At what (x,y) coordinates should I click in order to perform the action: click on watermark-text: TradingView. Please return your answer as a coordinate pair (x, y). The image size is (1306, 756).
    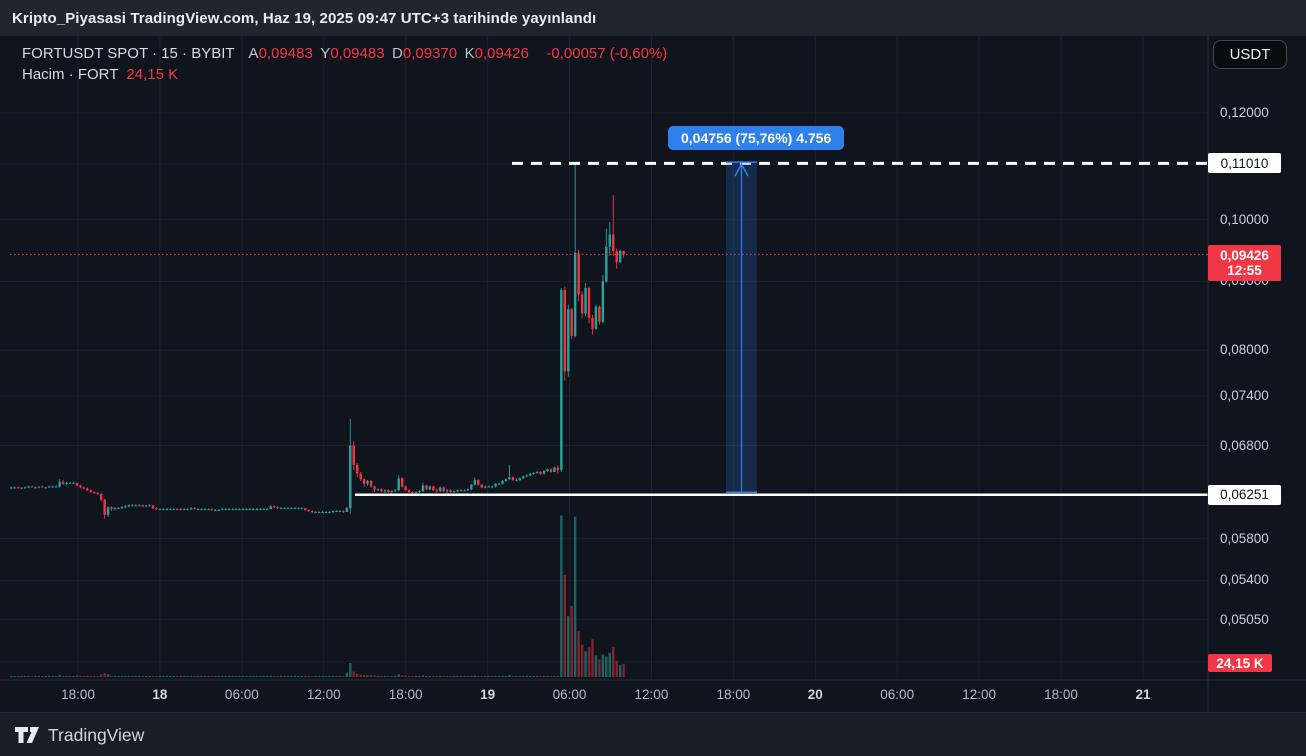
    Looking at the image, I should click on (96, 734).